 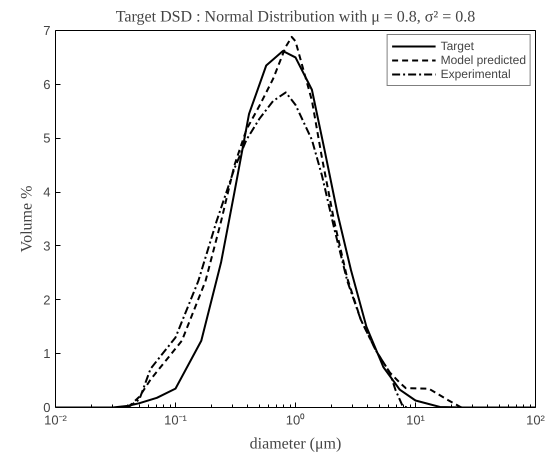 What do you see at coordinates (56, 420) in the screenshot?
I see `x-tick-label: 10⁻²` at bounding box center [56, 420].